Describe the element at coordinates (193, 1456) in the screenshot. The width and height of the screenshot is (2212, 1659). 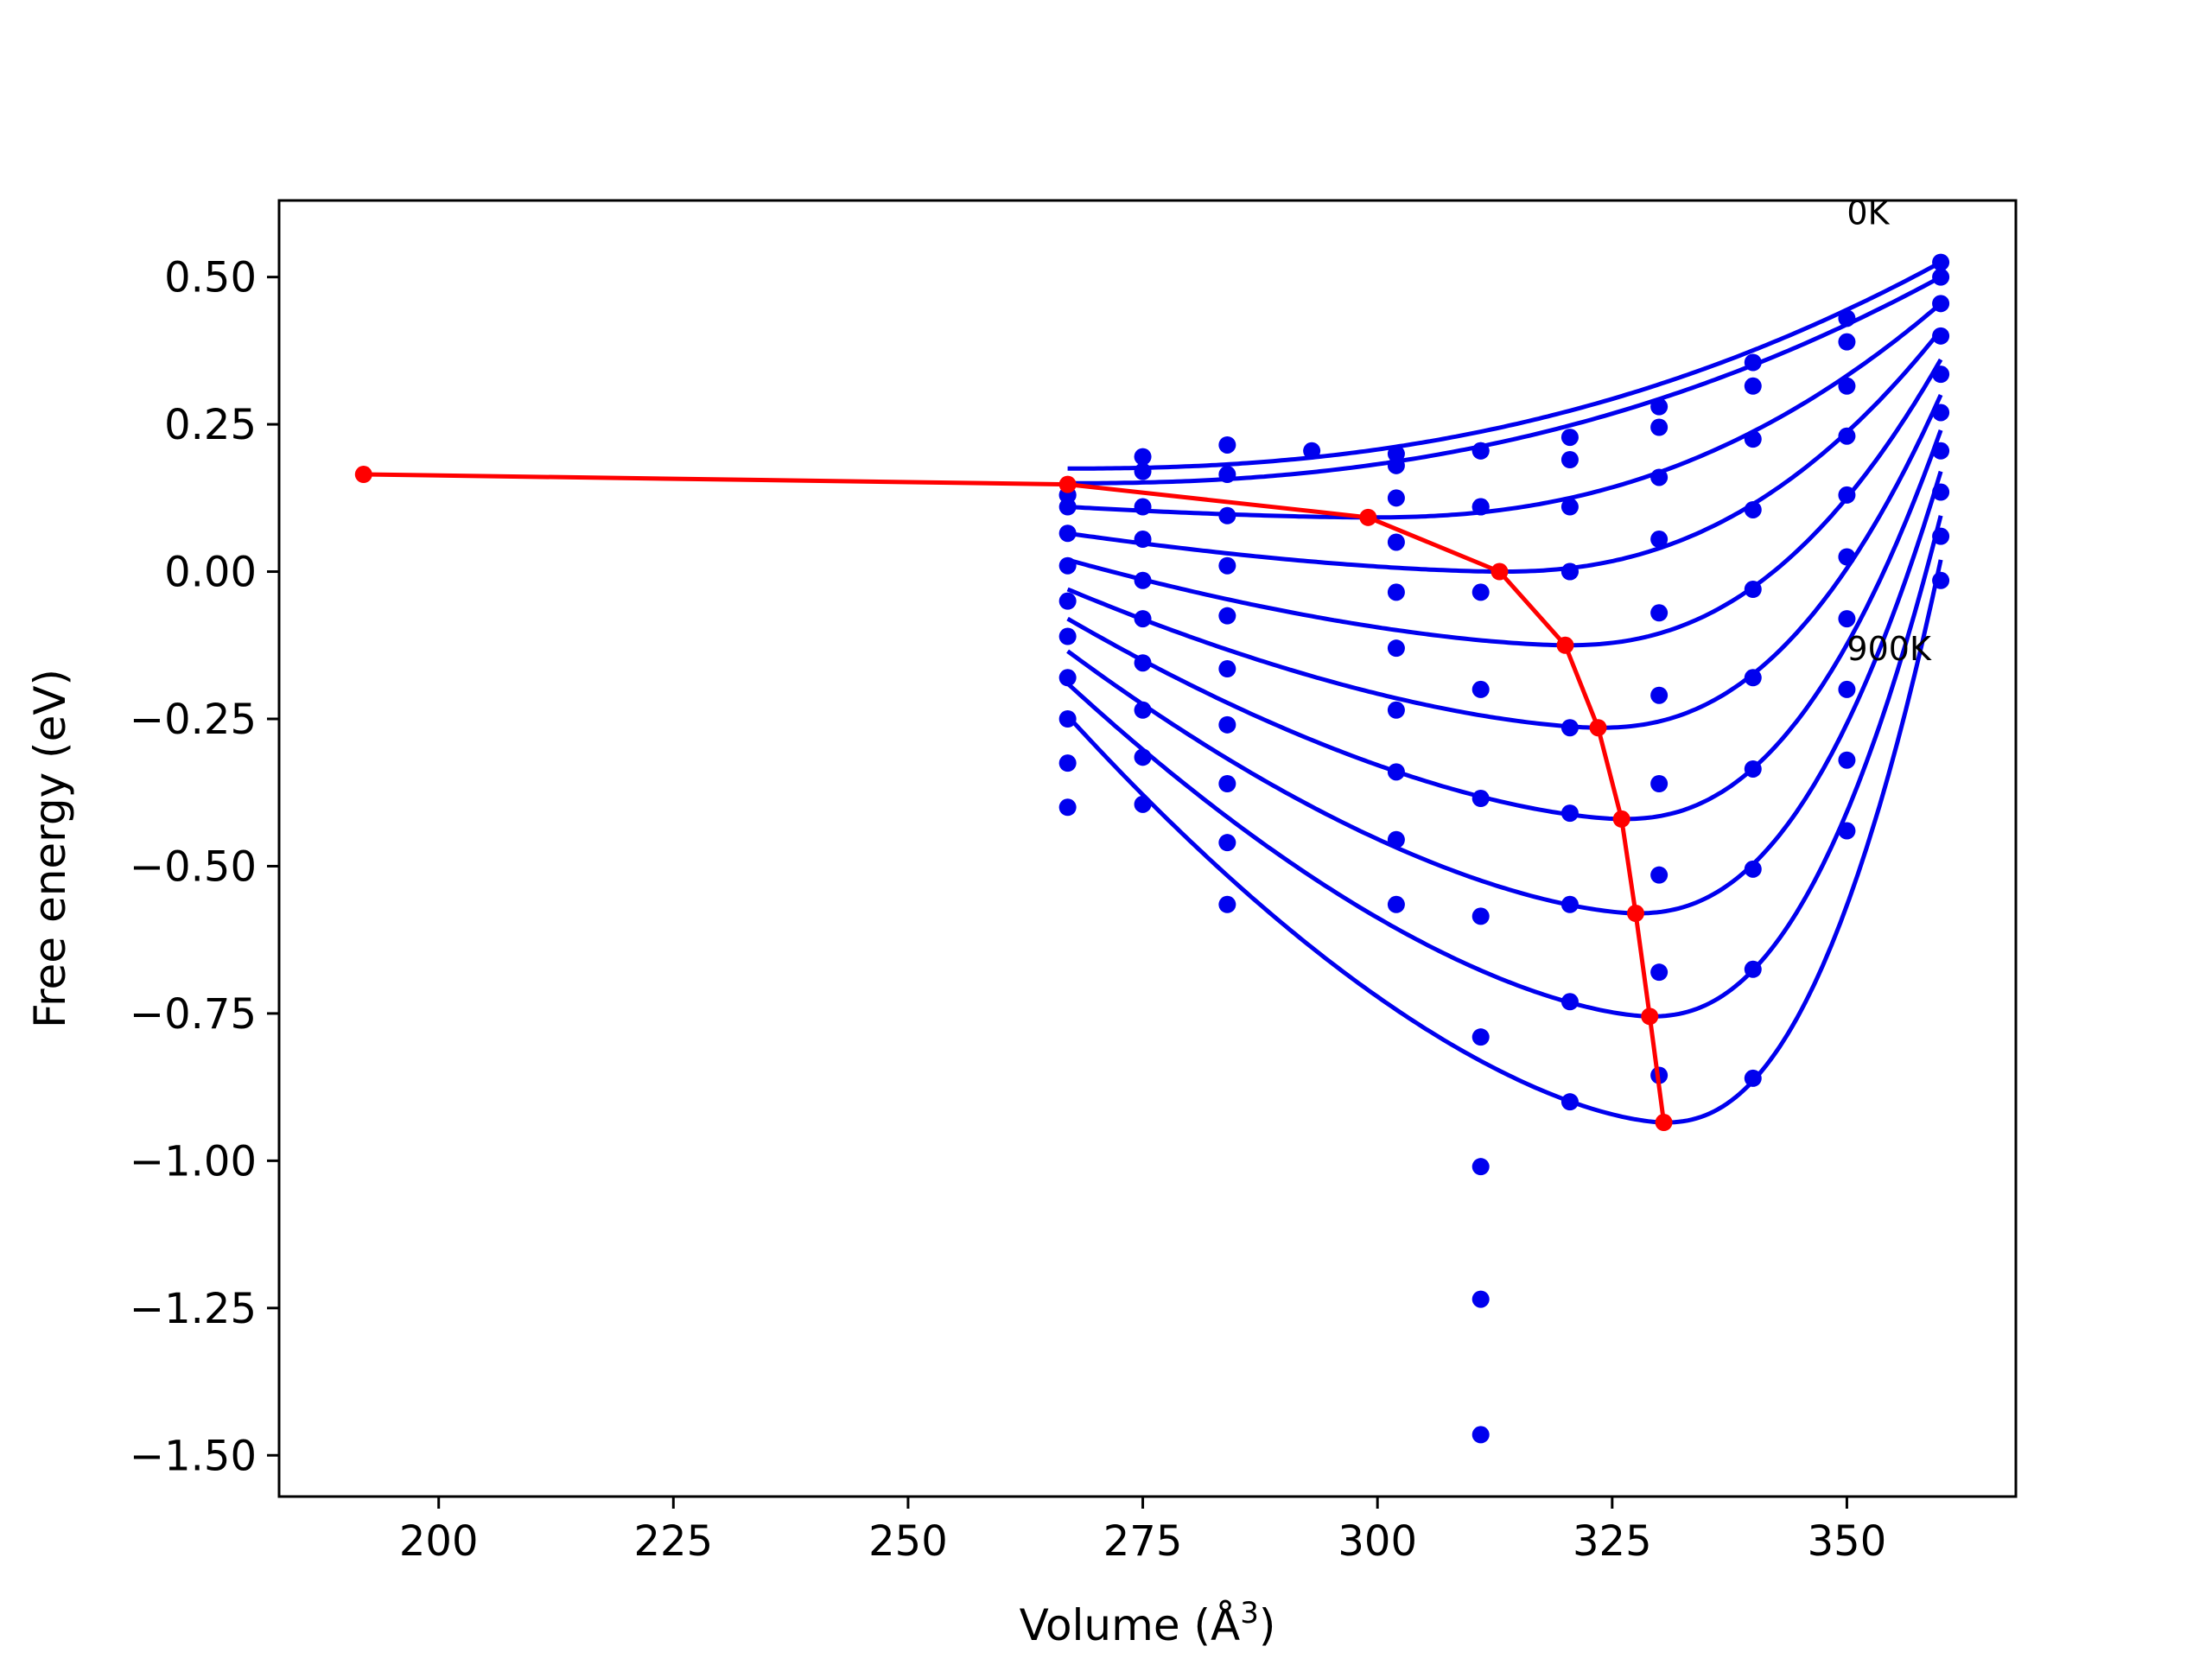
I see `y-tick-label: −1.50` at that location.